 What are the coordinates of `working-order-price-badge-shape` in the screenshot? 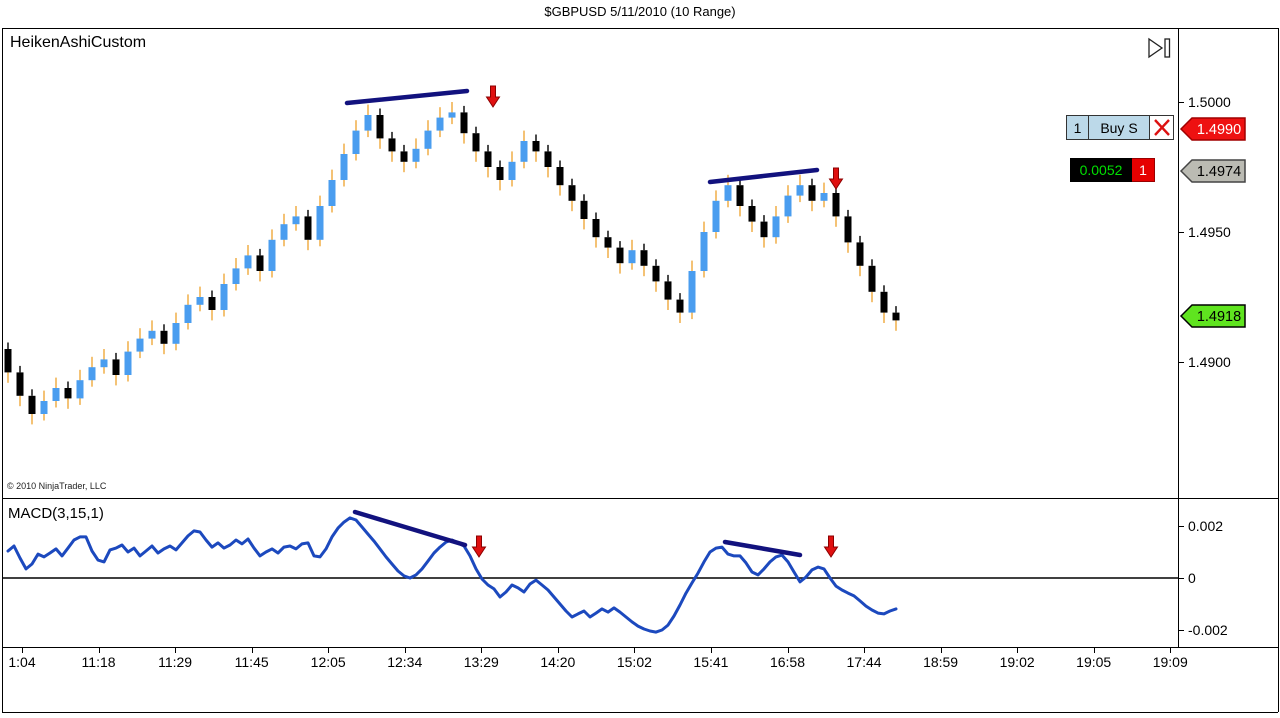 It's located at (1212, 129).